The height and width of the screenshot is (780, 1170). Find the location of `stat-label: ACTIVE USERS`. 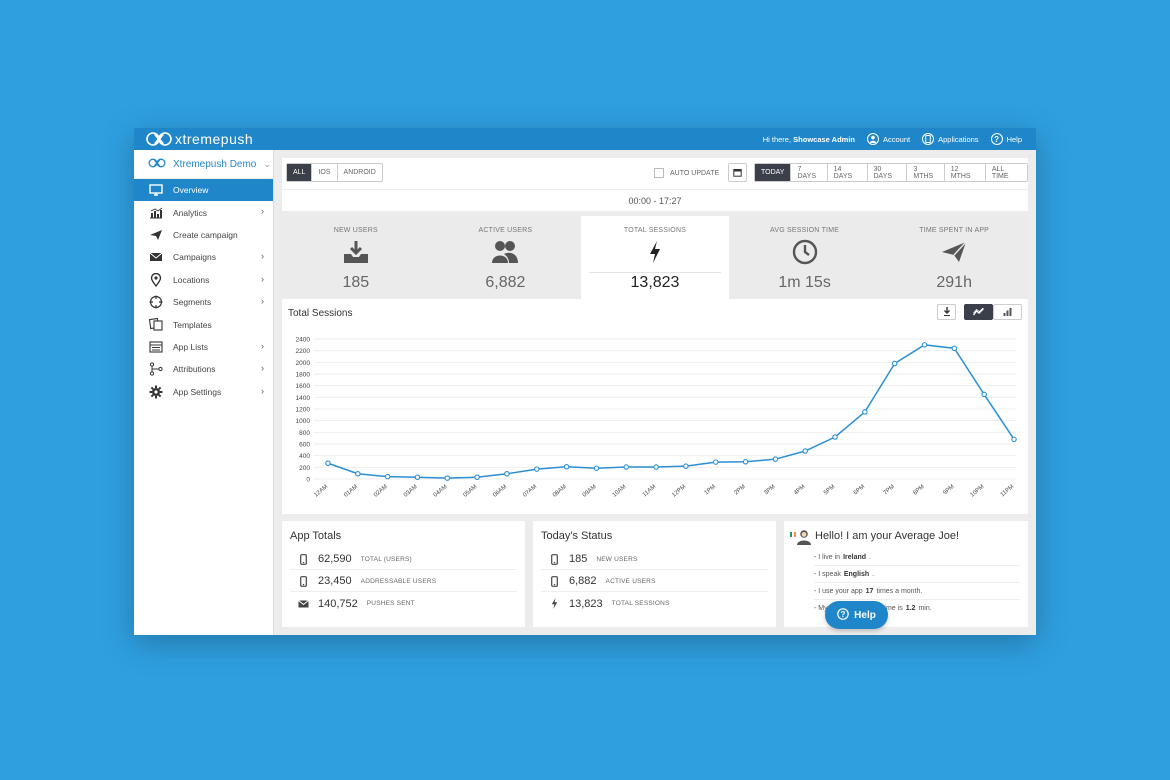

stat-label: ACTIVE USERS is located at coordinates (505, 230).